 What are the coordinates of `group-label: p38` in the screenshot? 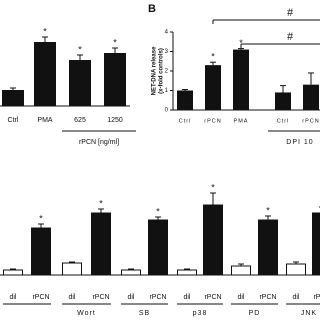 It's located at (200, 313).